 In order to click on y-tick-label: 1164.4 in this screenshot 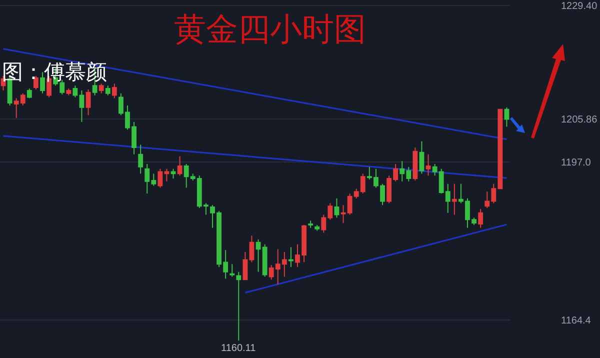, I will do `click(576, 320)`.